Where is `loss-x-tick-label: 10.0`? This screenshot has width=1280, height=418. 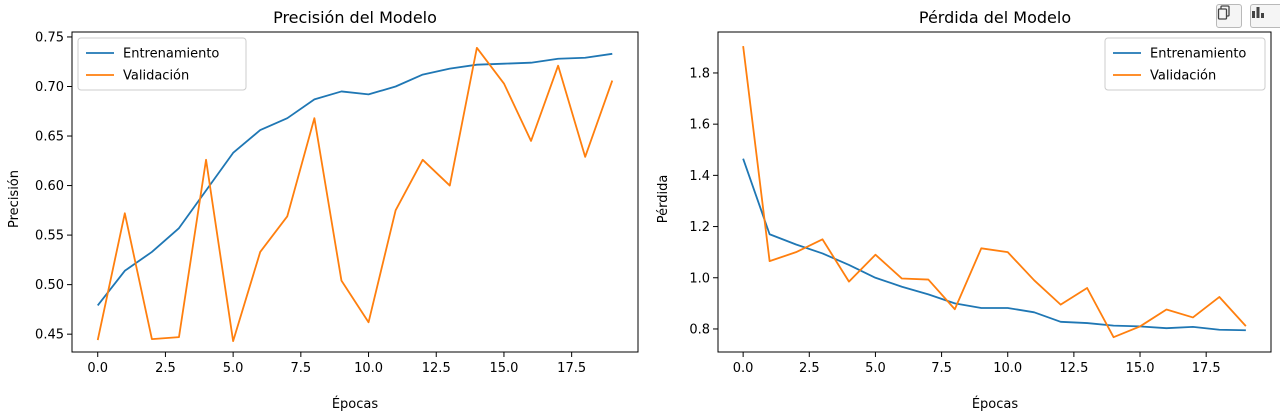 loss-x-tick-label: 10.0 is located at coordinates (1007, 368).